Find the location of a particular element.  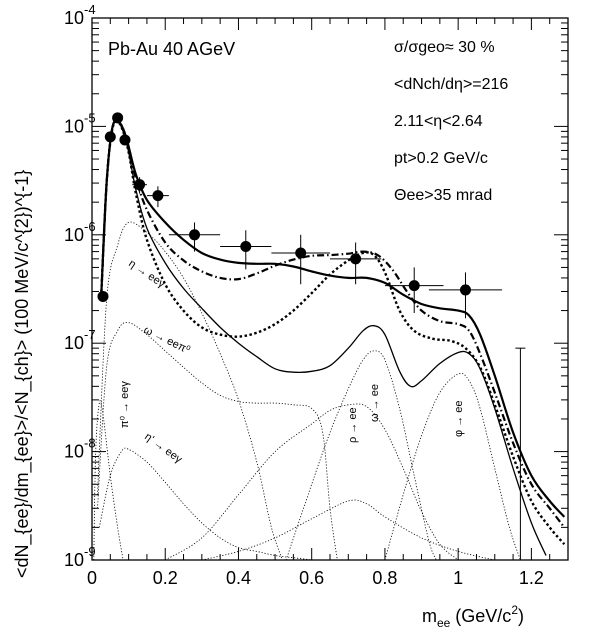

y-tick-label-2: 10⁻⁷ is located at coordinates (80, 340).